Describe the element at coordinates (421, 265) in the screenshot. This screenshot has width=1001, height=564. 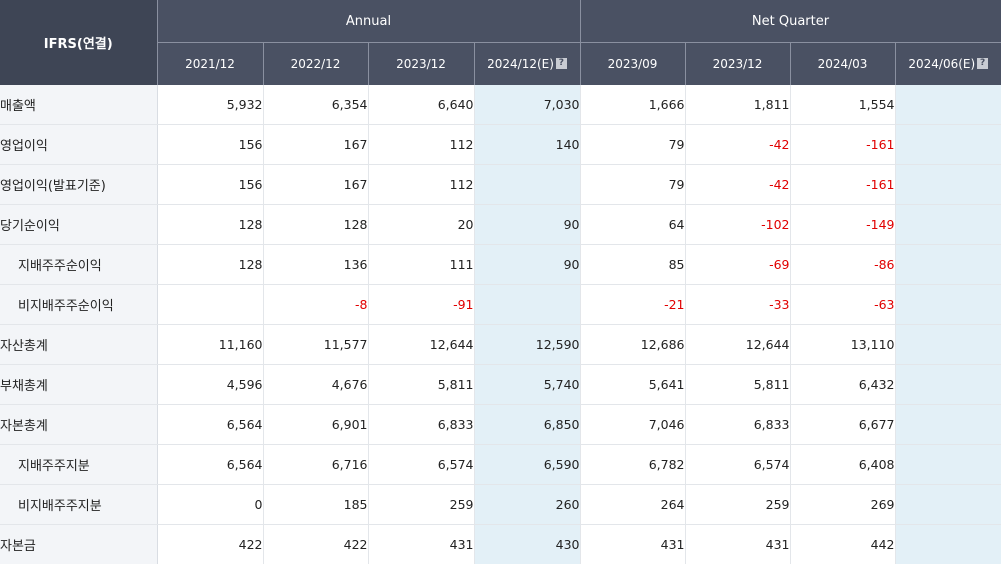
I see `value-cell: 111` at that location.